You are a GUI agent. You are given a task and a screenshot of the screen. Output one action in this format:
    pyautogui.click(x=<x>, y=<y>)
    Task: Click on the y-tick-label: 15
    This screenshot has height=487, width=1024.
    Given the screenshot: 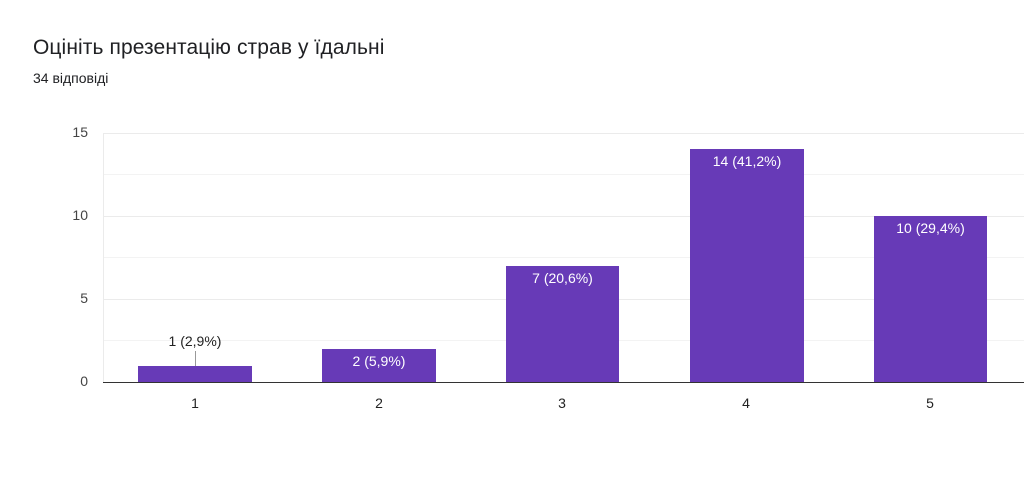 What is the action you would take?
    pyautogui.click(x=80, y=132)
    